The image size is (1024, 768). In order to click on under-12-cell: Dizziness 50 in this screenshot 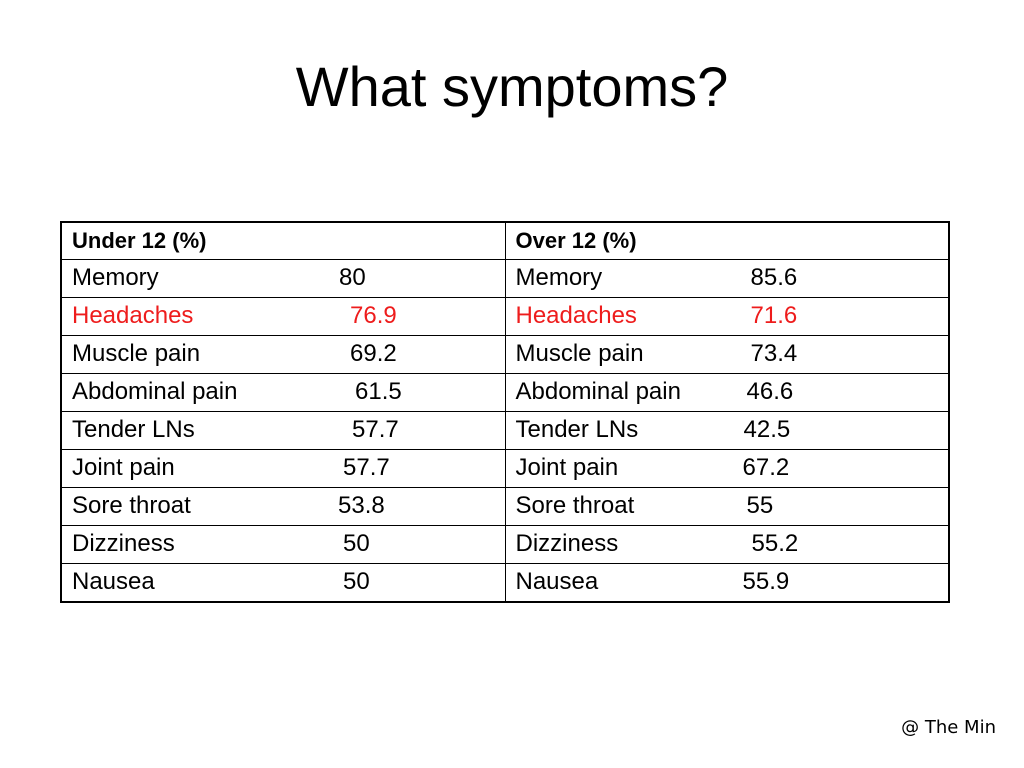, I will do `click(283, 544)`.